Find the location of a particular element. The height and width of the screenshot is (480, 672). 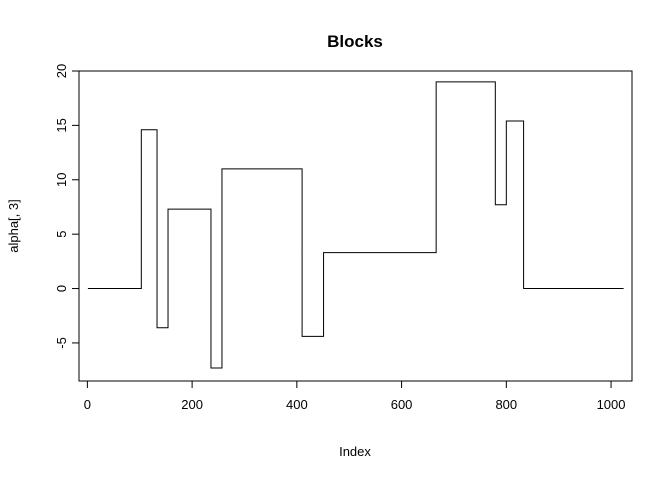

y-axis-label: alpha[, 3] is located at coordinates (13, 226).